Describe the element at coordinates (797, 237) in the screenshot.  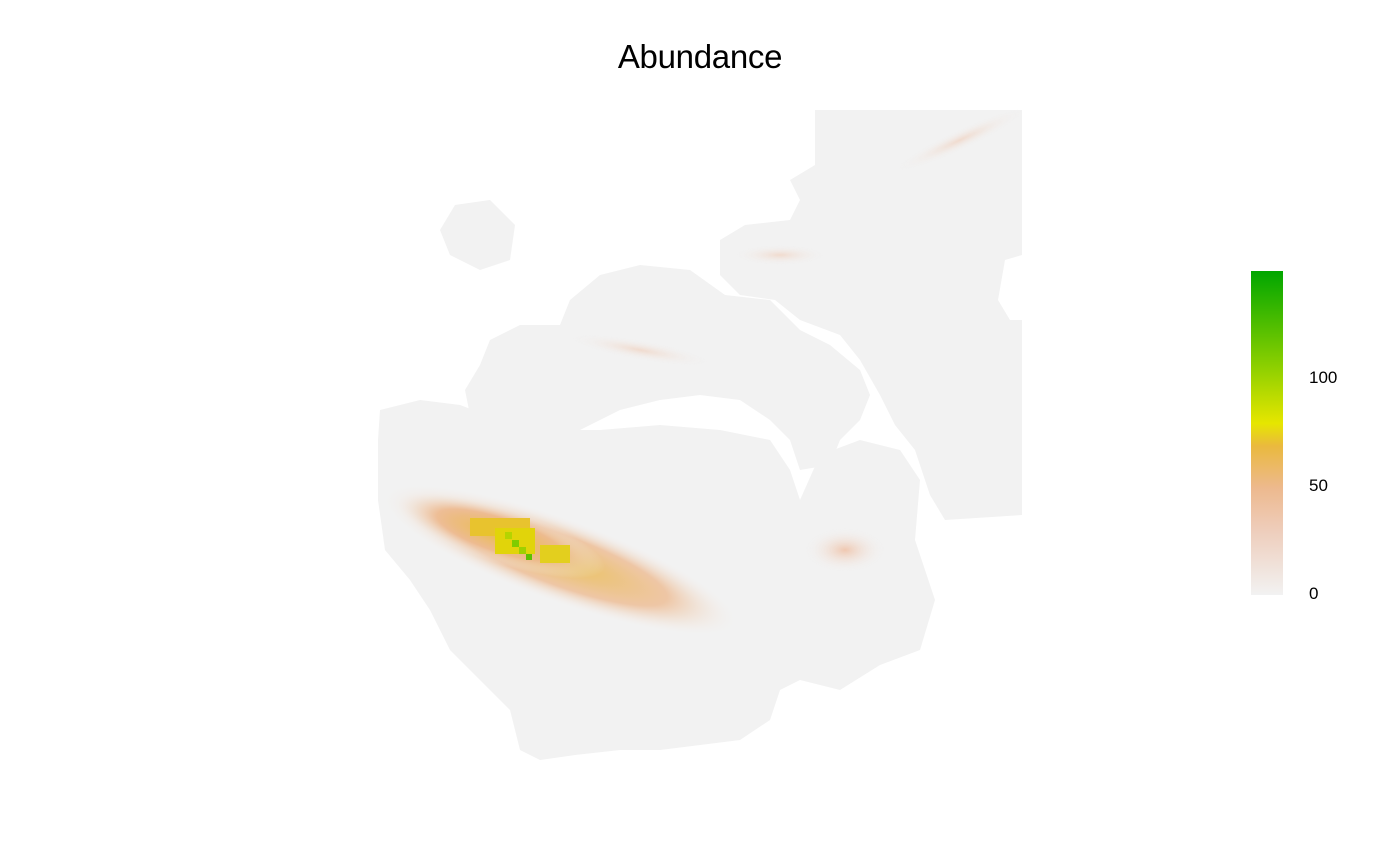
I see `low-abundance-streaks` at that location.